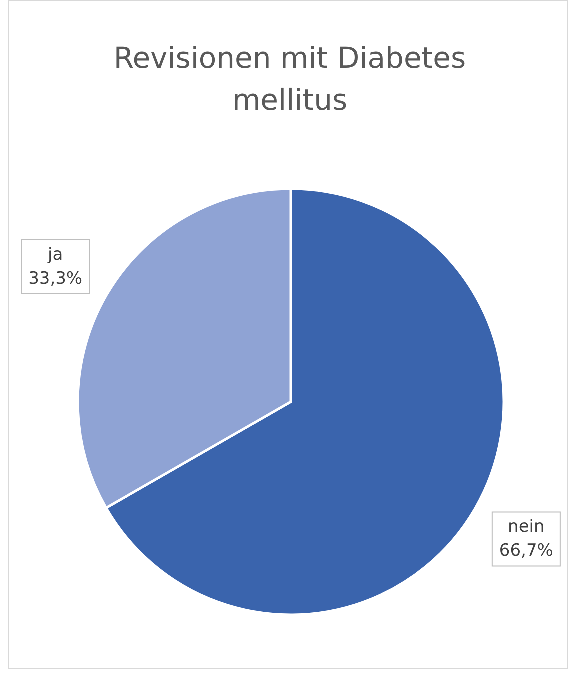 Image resolution: width=568 pixels, height=677 pixels. I want to click on data-label: 33,3%, so click(55, 278).